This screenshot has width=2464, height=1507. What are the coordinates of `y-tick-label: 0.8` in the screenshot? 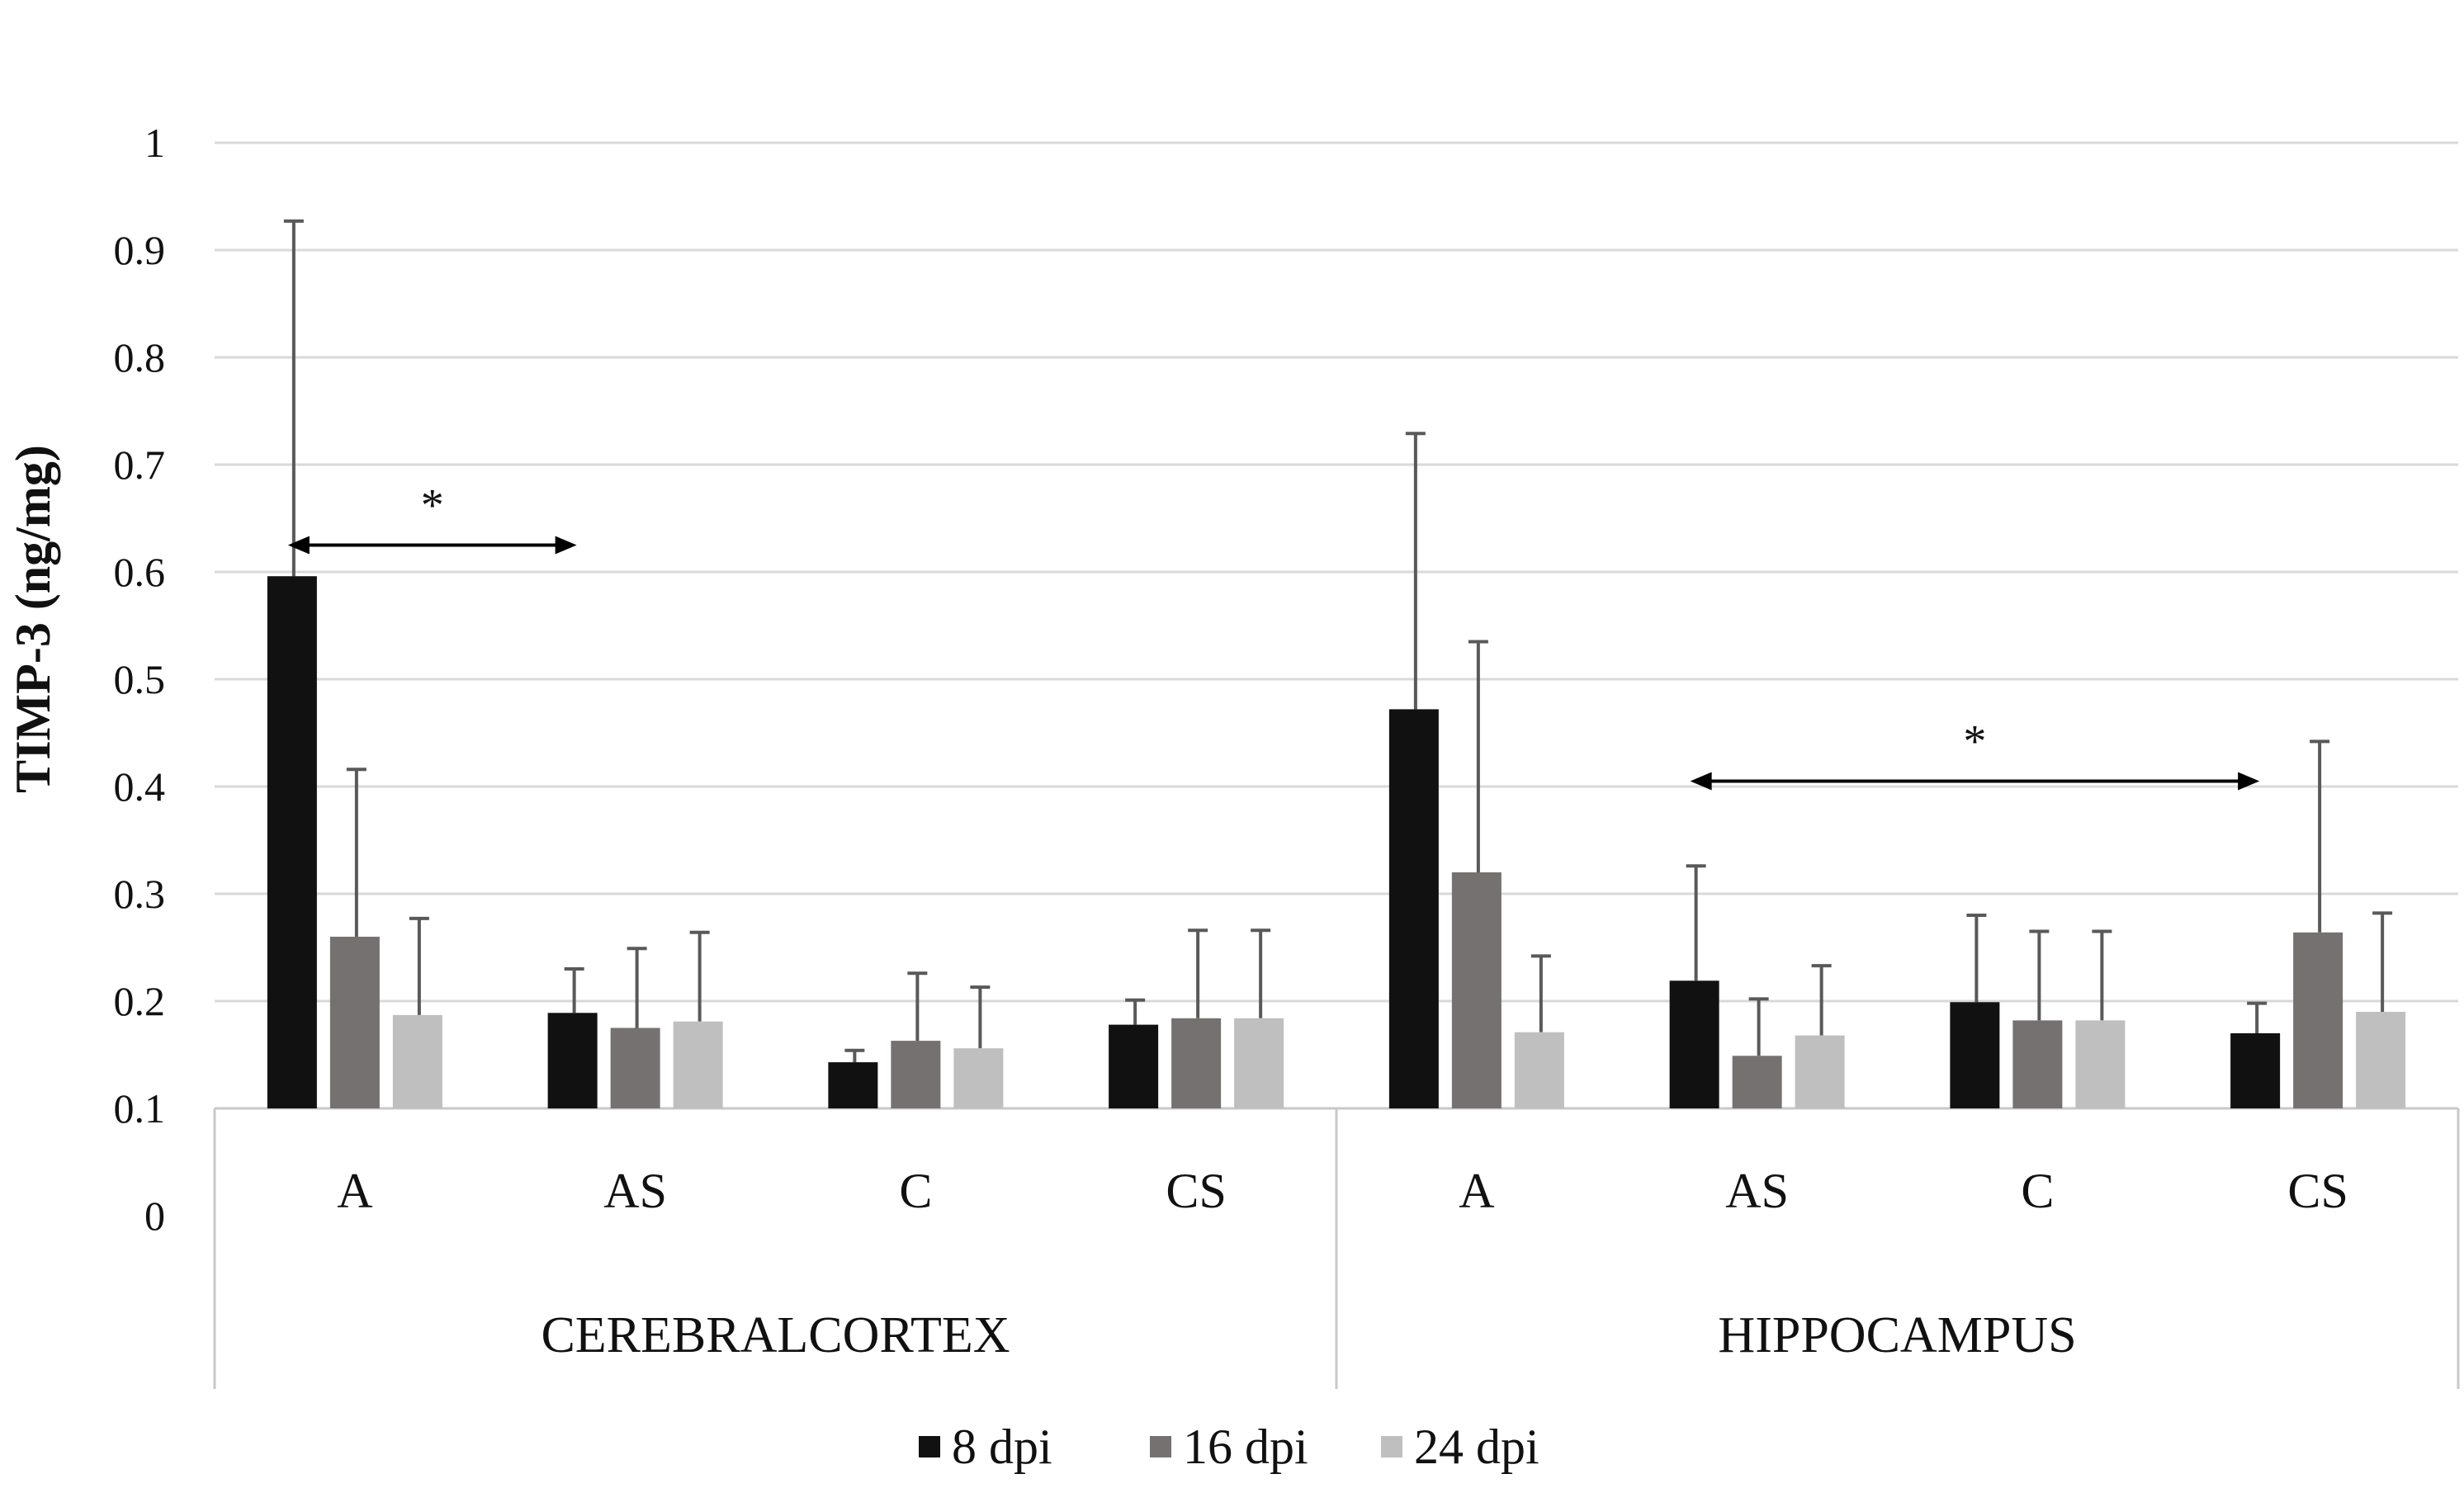 It's located at (140, 357).